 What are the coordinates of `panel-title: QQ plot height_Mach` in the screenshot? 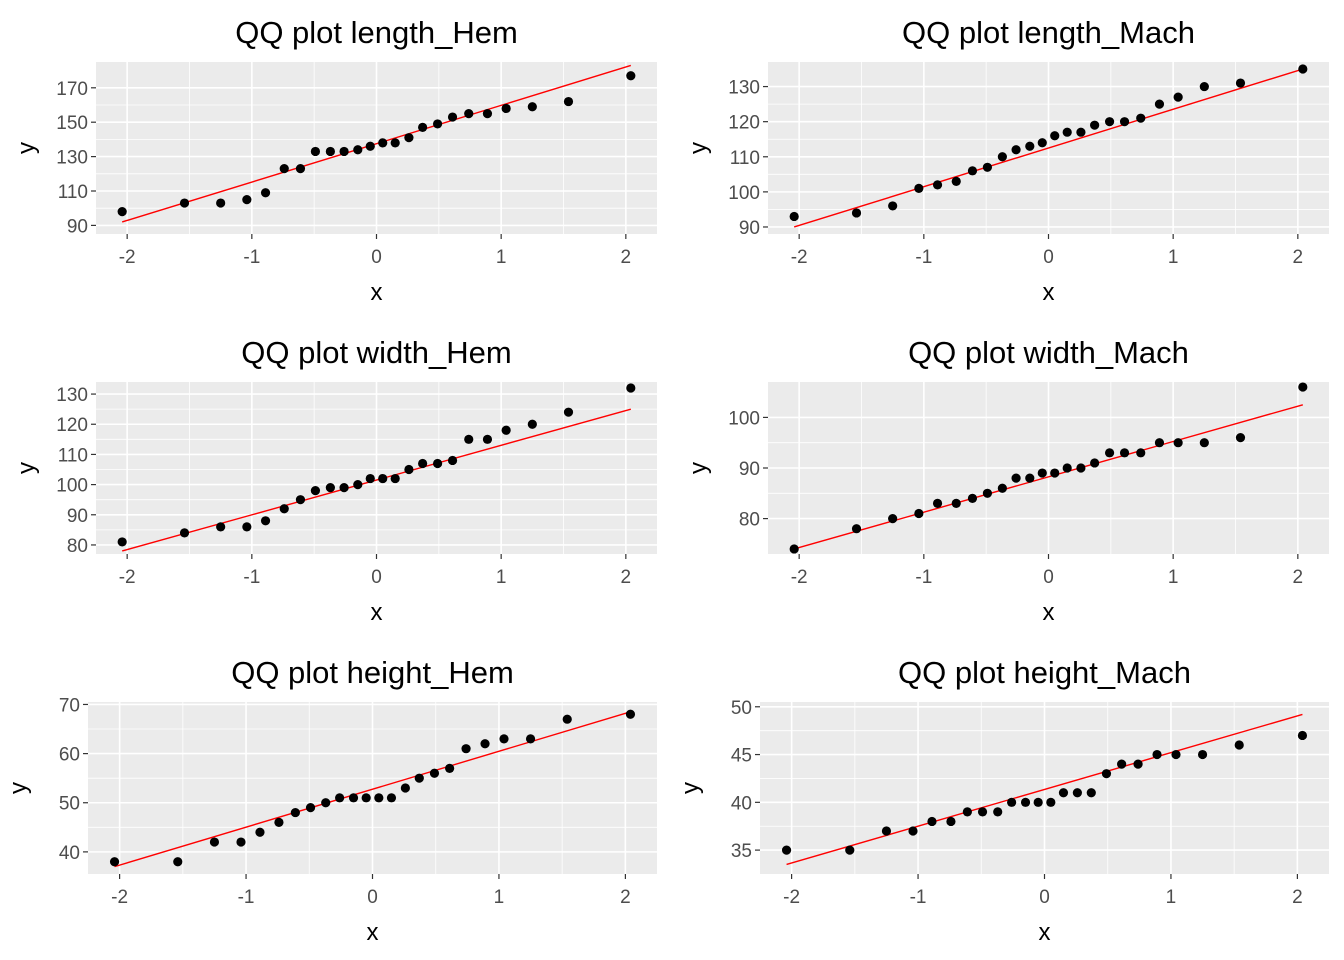 It's located at (1044, 672).